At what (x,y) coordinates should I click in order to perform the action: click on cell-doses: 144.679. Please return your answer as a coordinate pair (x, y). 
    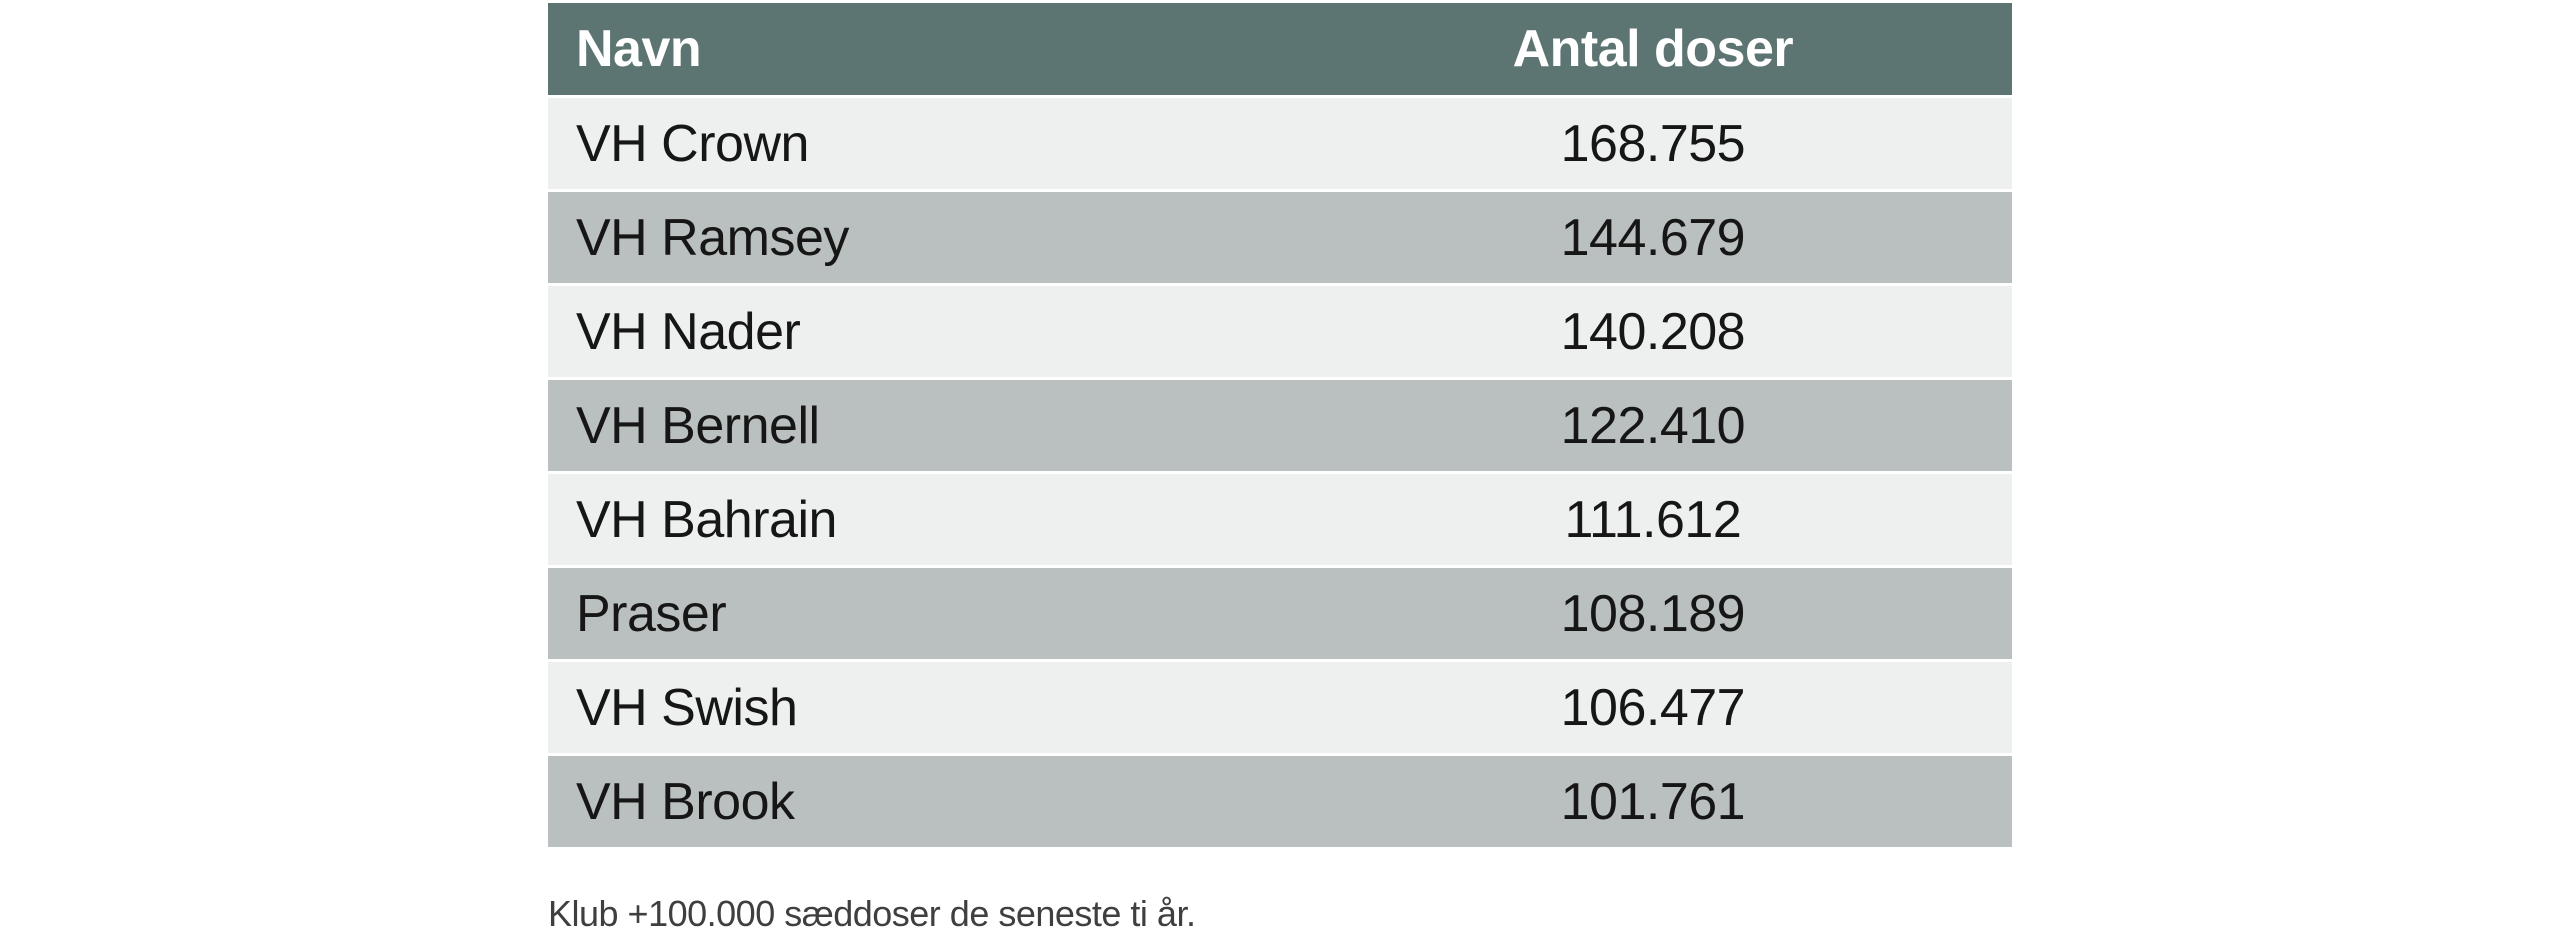
    Looking at the image, I should click on (1652, 237).